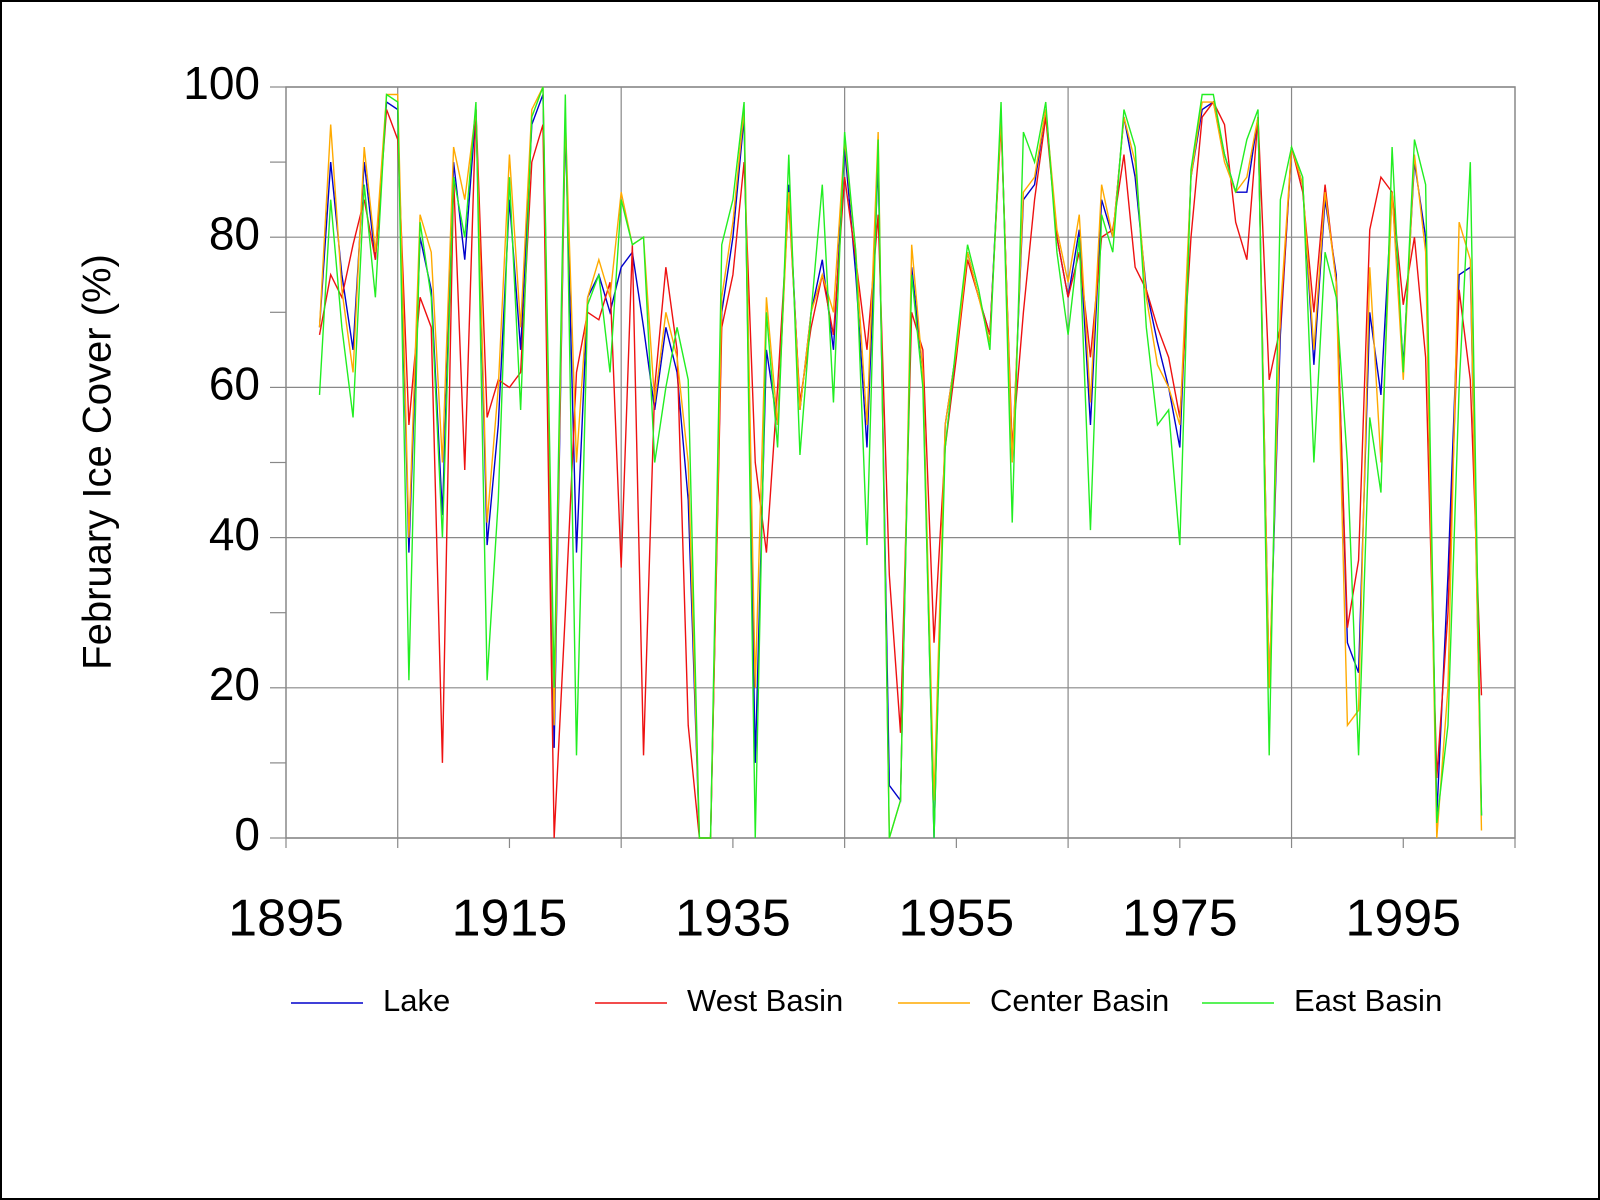 The width and height of the screenshot is (1600, 1200). I want to click on legend-item: Lake, so click(370, 1000).